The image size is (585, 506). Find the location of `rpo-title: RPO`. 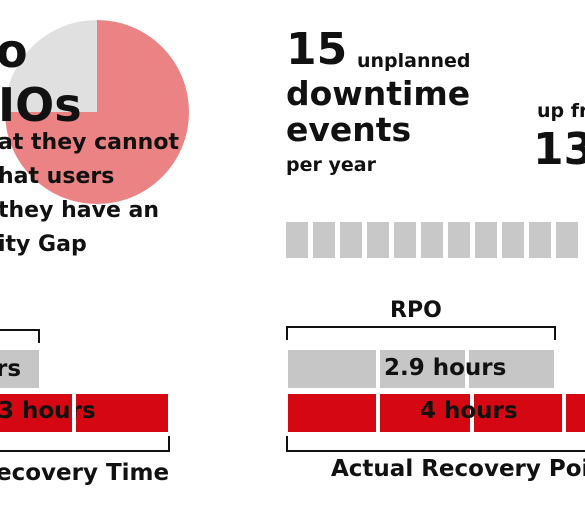

rpo-title: RPO is located at coordinates (416, 310).